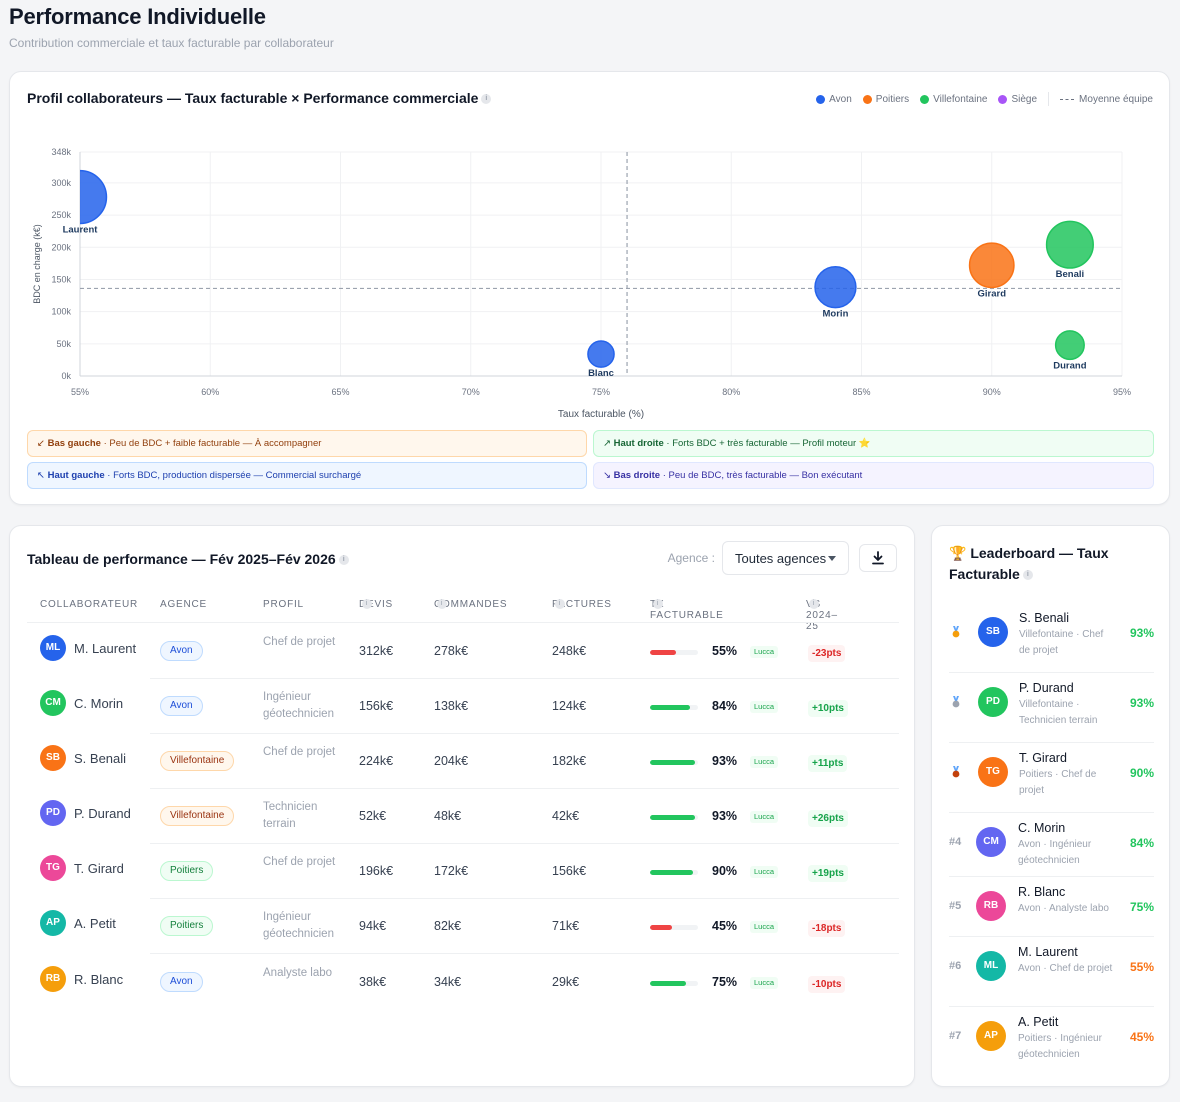 The image size is (1180, 1102). What do you see at coordinates (1067, 99) in the screenshot?
I see `dashed-line-icon` at bounding box center [1067, 99].